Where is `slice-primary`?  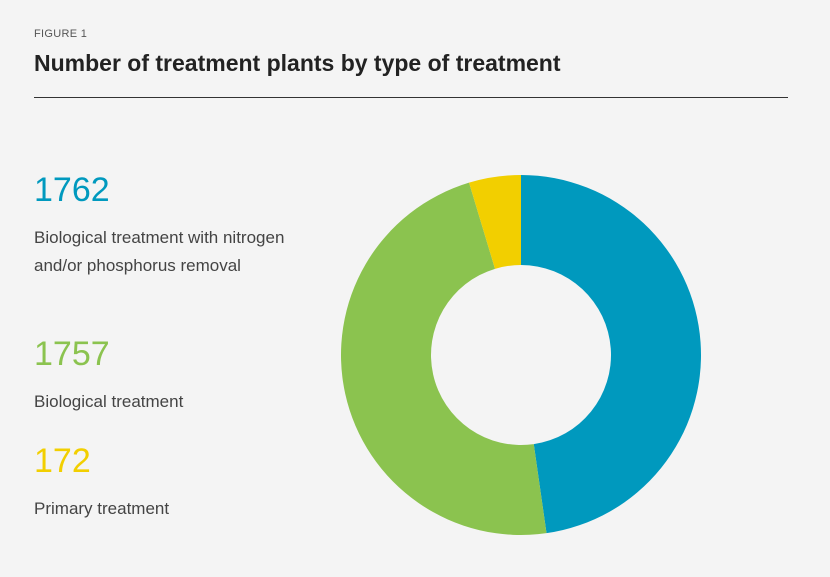
slice-primary is located at coordinates (495, 222).